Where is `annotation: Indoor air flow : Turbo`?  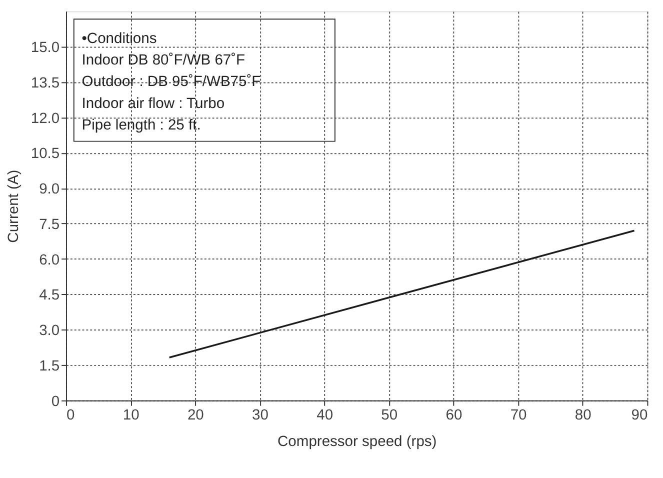
annotation: Indoor air flow : Turbo is located at coordinates (153, 104).